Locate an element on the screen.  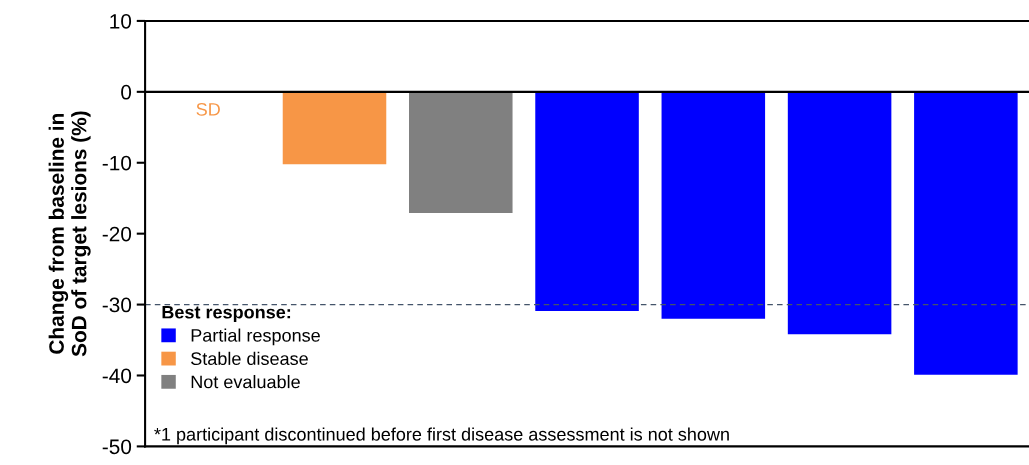
data-label: SD is located at coordinates (208, 109).